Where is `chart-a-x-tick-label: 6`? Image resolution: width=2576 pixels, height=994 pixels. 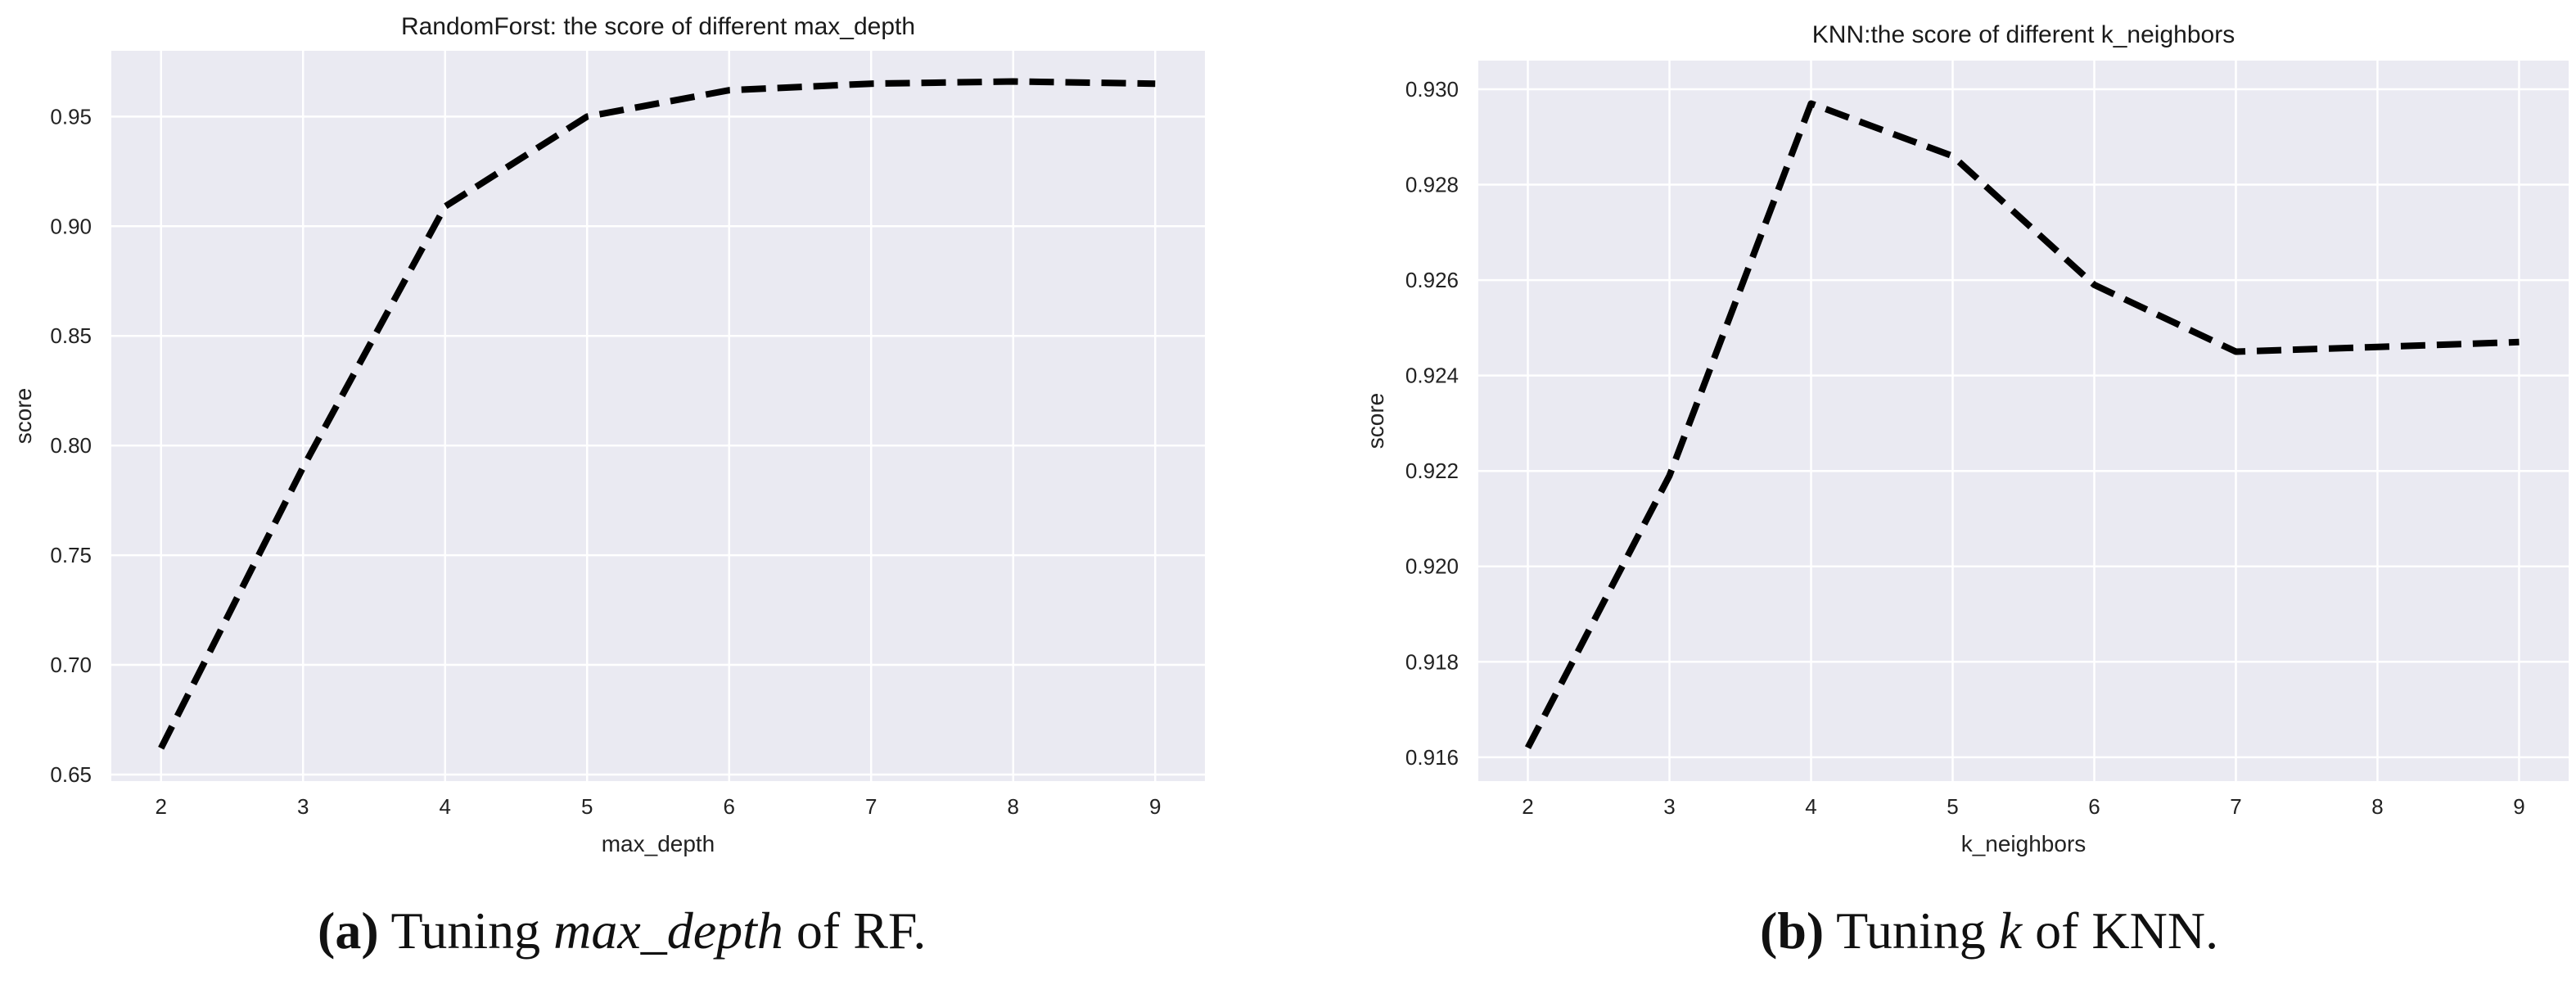 chart-a-x-tick-label: 6 is located at coordinates (729, 806).